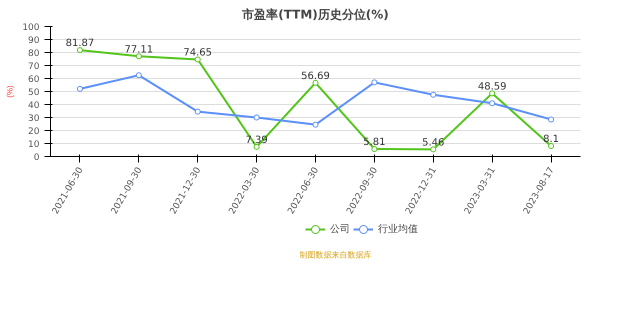 The image size is (640, 320). What do you see at coordinates (34, 132) in the screenshot?
I see `y-tick-label: 20` at bounding box center [34, 132].